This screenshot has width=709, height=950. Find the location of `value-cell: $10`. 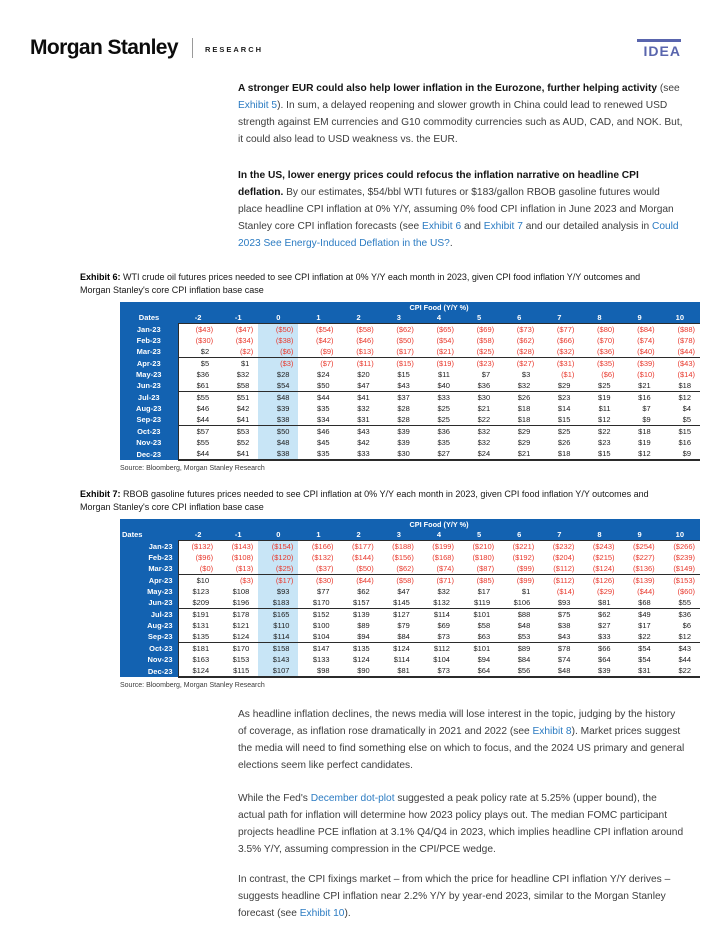

value-cell: $10 is located at coordinates (198, 580).